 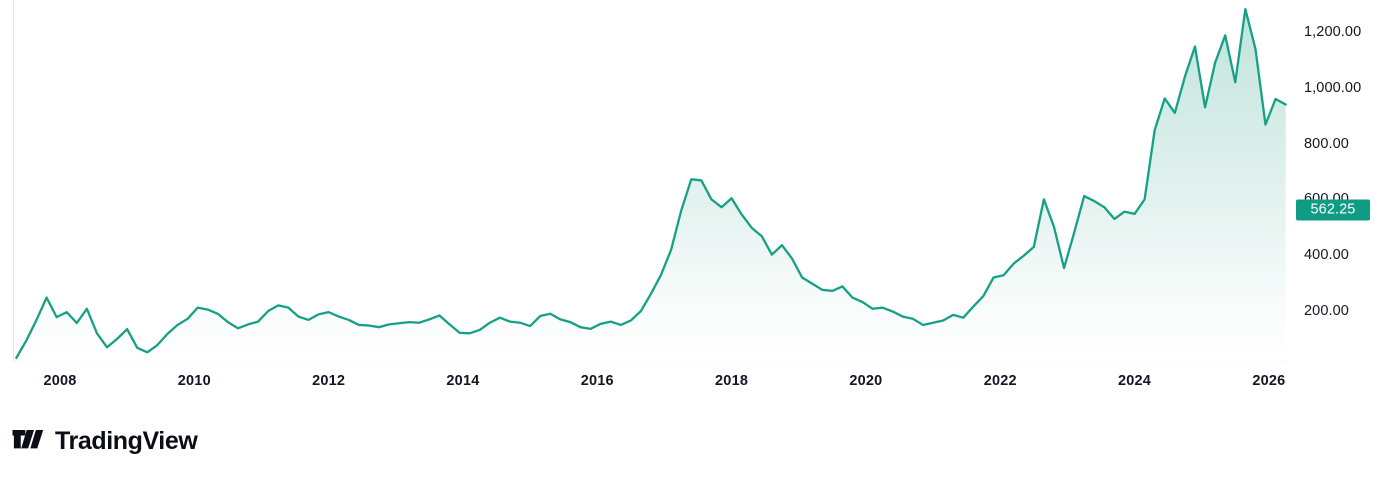 What do you see at coordinates (1326, 143) in the screenshot?
I see `y-axis-tick-label: 800.00` at bounding box center [1326, 143].